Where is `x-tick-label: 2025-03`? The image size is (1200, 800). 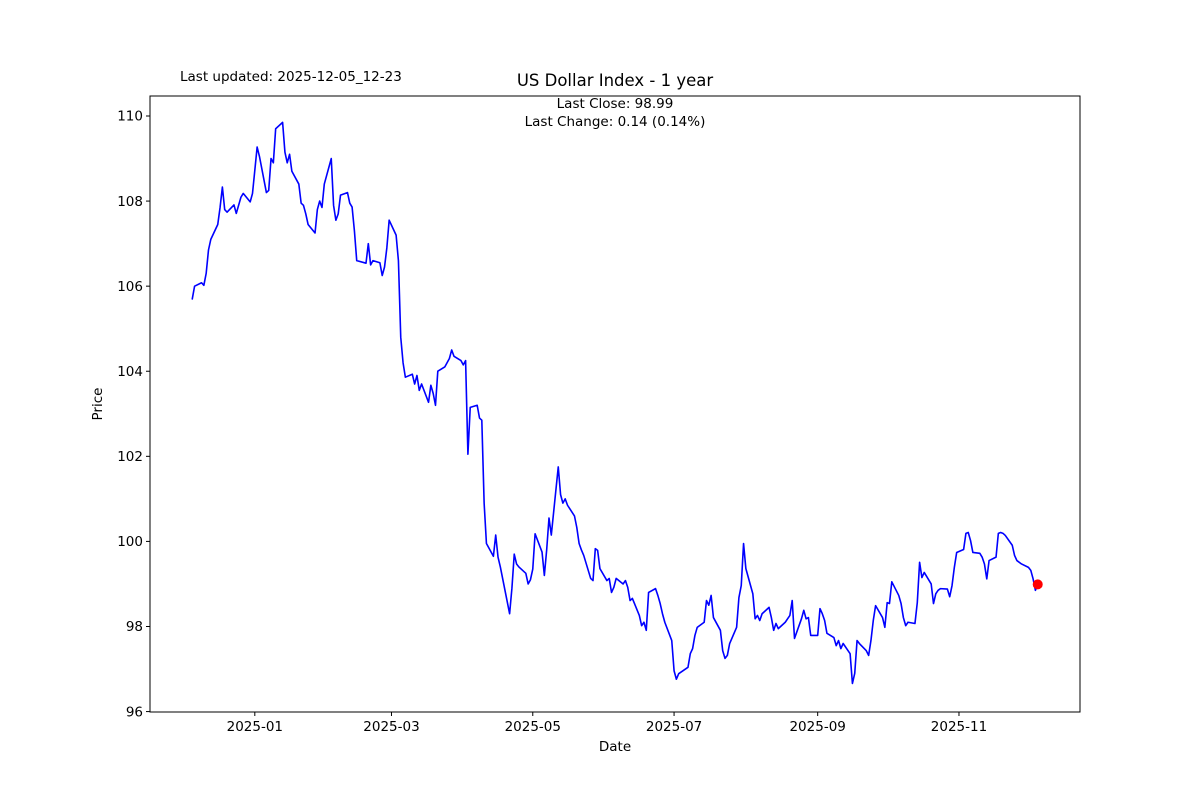
x-tick-label: 2025-03 is located at coordinates (391, 727).